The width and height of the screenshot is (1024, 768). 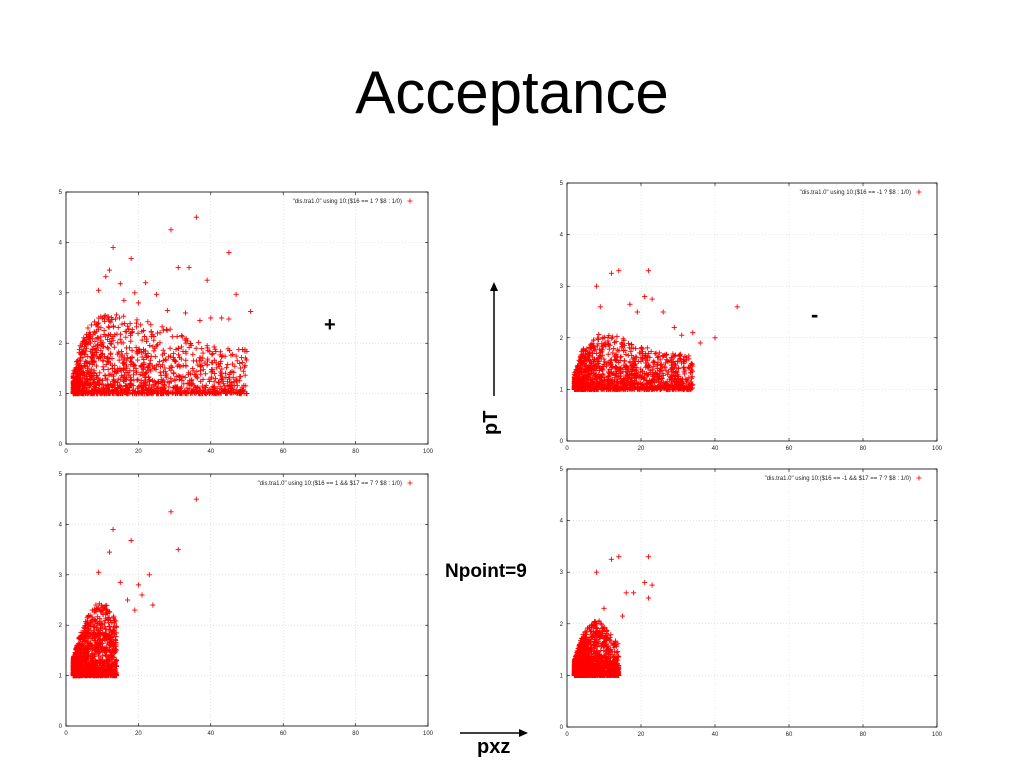 What do you see at coordinates (641, 735) in the screenshot?
I see `x-tick-label: 20` at bounding box center [641, 735].